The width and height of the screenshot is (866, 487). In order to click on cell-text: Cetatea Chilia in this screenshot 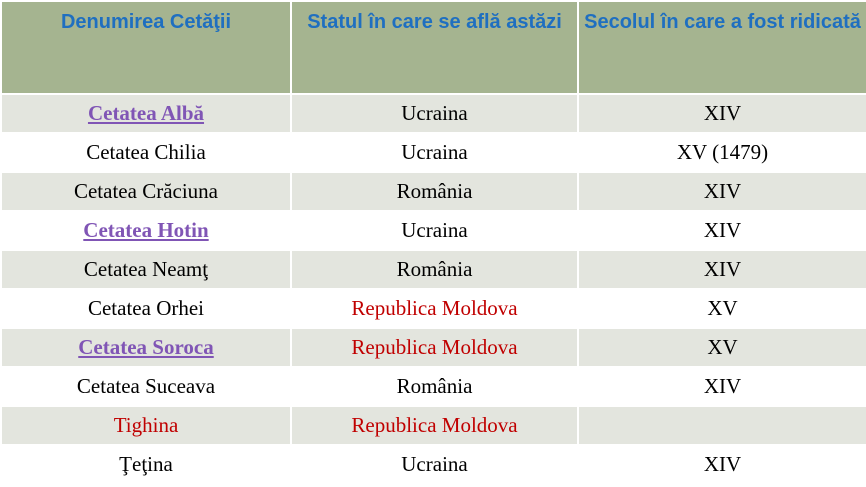, I will do `click(146, 152)`.